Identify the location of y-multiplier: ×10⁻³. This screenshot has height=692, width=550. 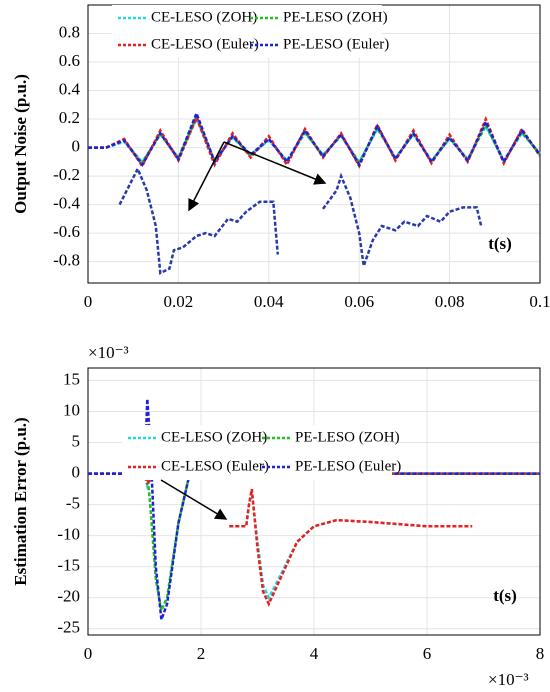
(108, 352).